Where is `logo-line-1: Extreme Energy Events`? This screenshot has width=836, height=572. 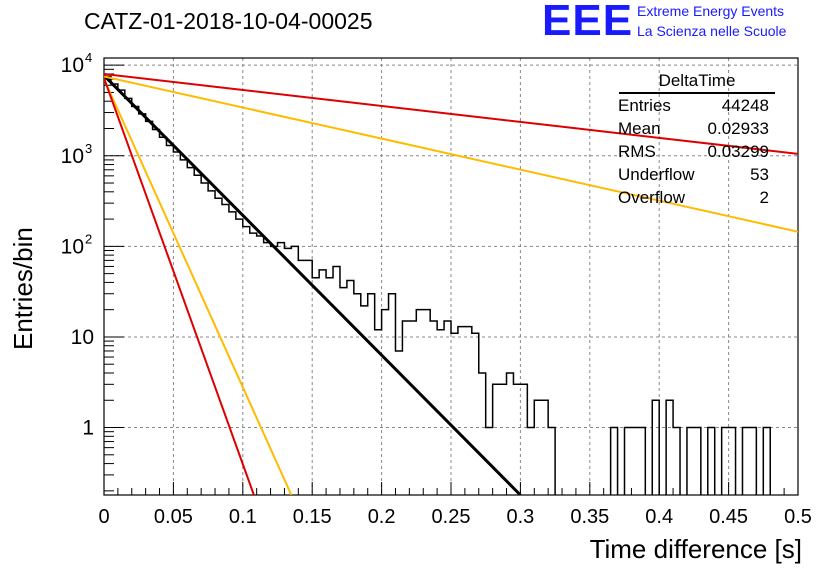 logo-line-1: Extreme Energy Events is located at coordinates (711, 11).